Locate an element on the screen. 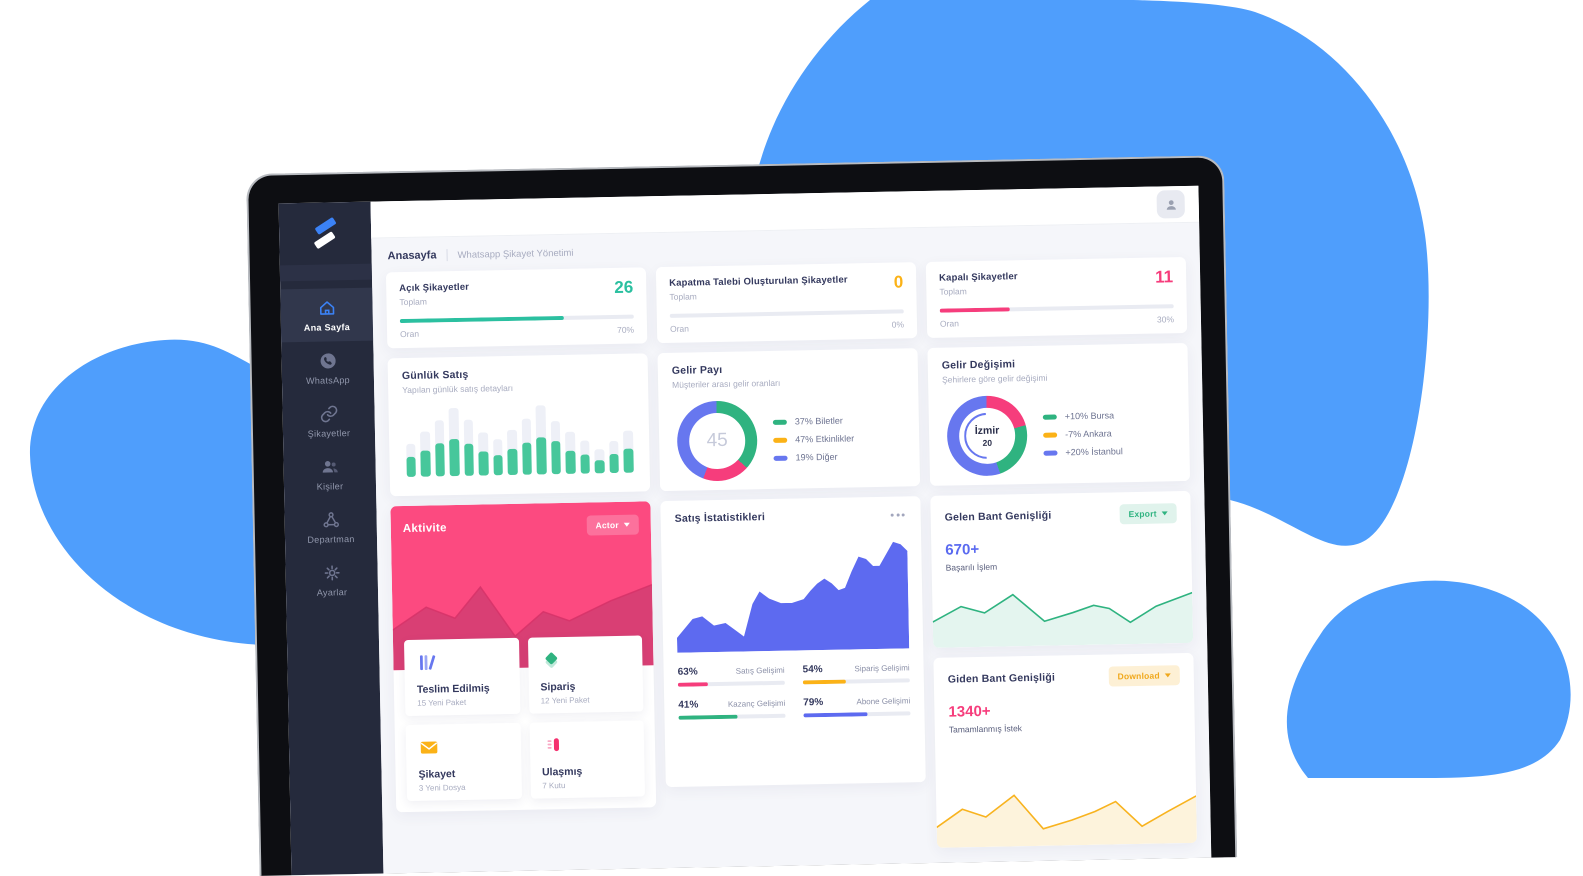 The height and width of the screenshot is (876, 1583). stat-value: 11 is located at coordinates (1164, 276).